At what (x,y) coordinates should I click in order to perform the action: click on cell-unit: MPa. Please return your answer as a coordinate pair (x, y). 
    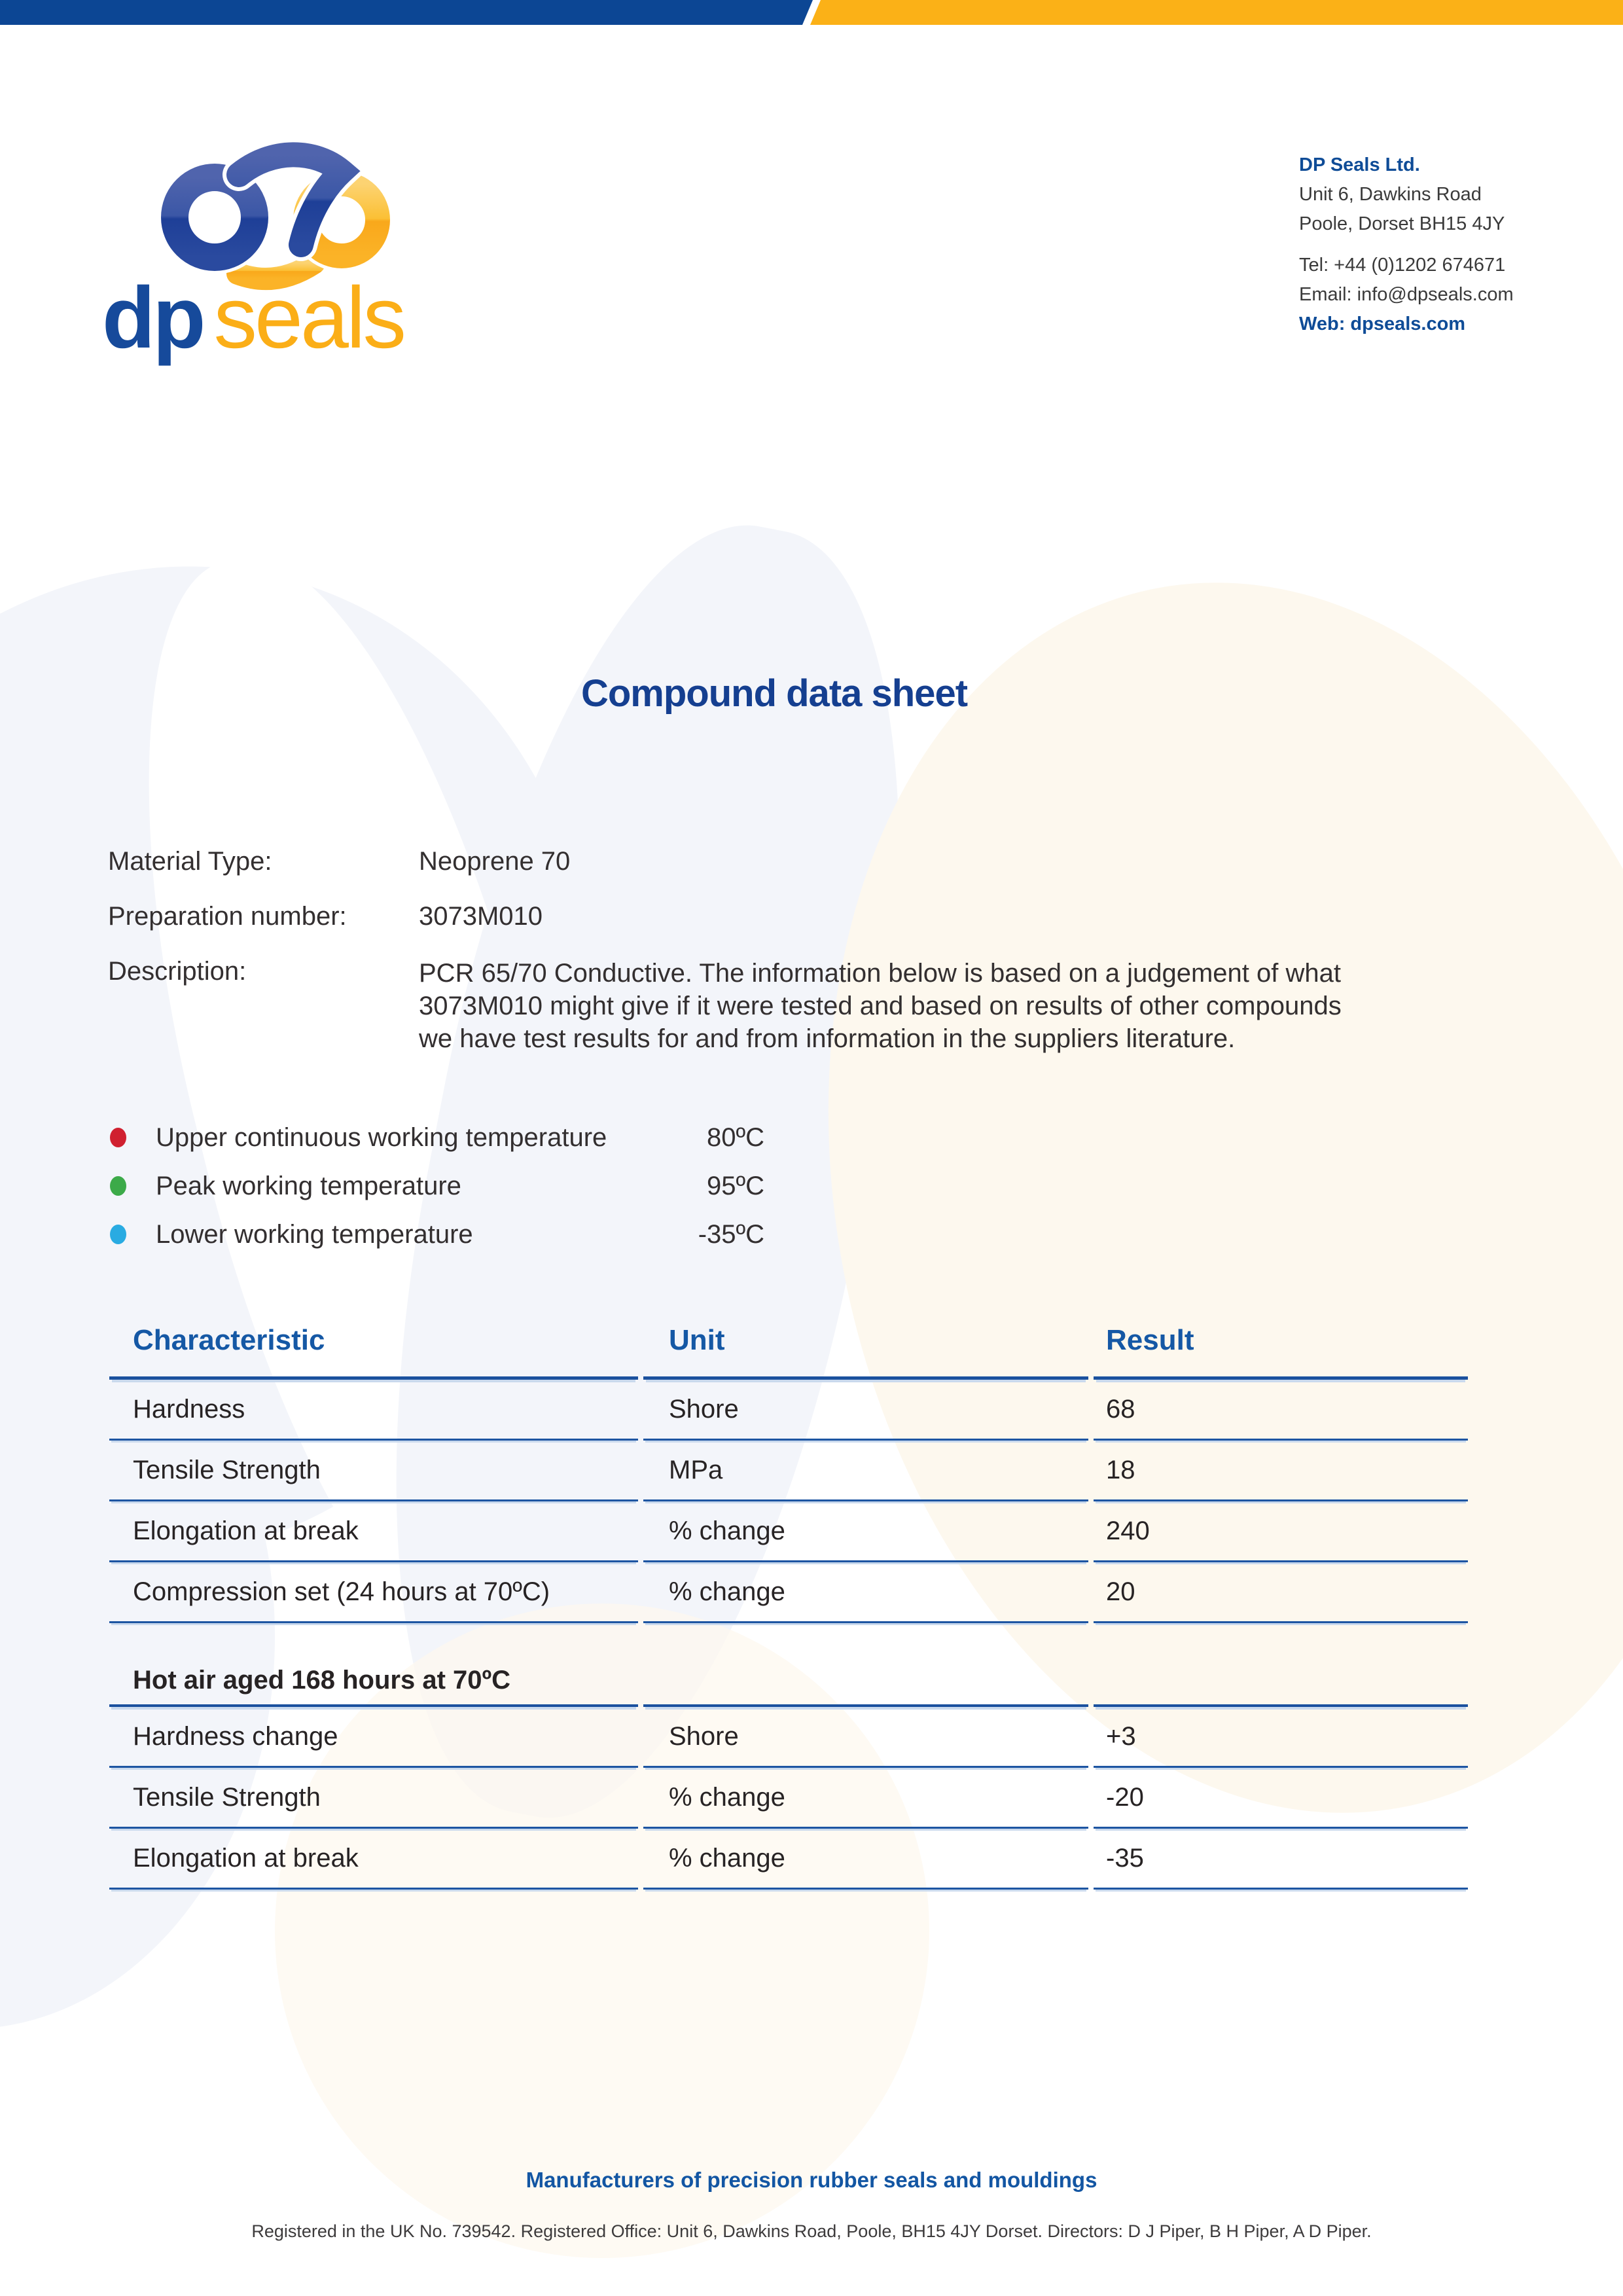
    Looking at the image, I should click on (865, 1471).